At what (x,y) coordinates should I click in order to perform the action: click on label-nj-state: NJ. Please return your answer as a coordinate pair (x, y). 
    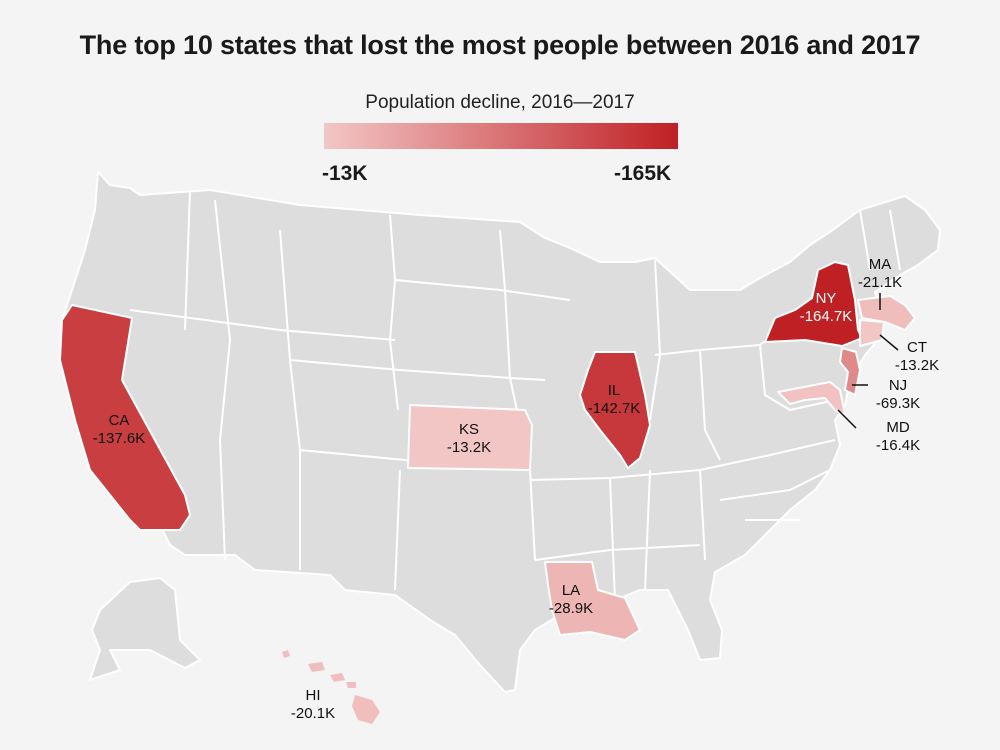
    Looking at the image, I should click on (898, 385).